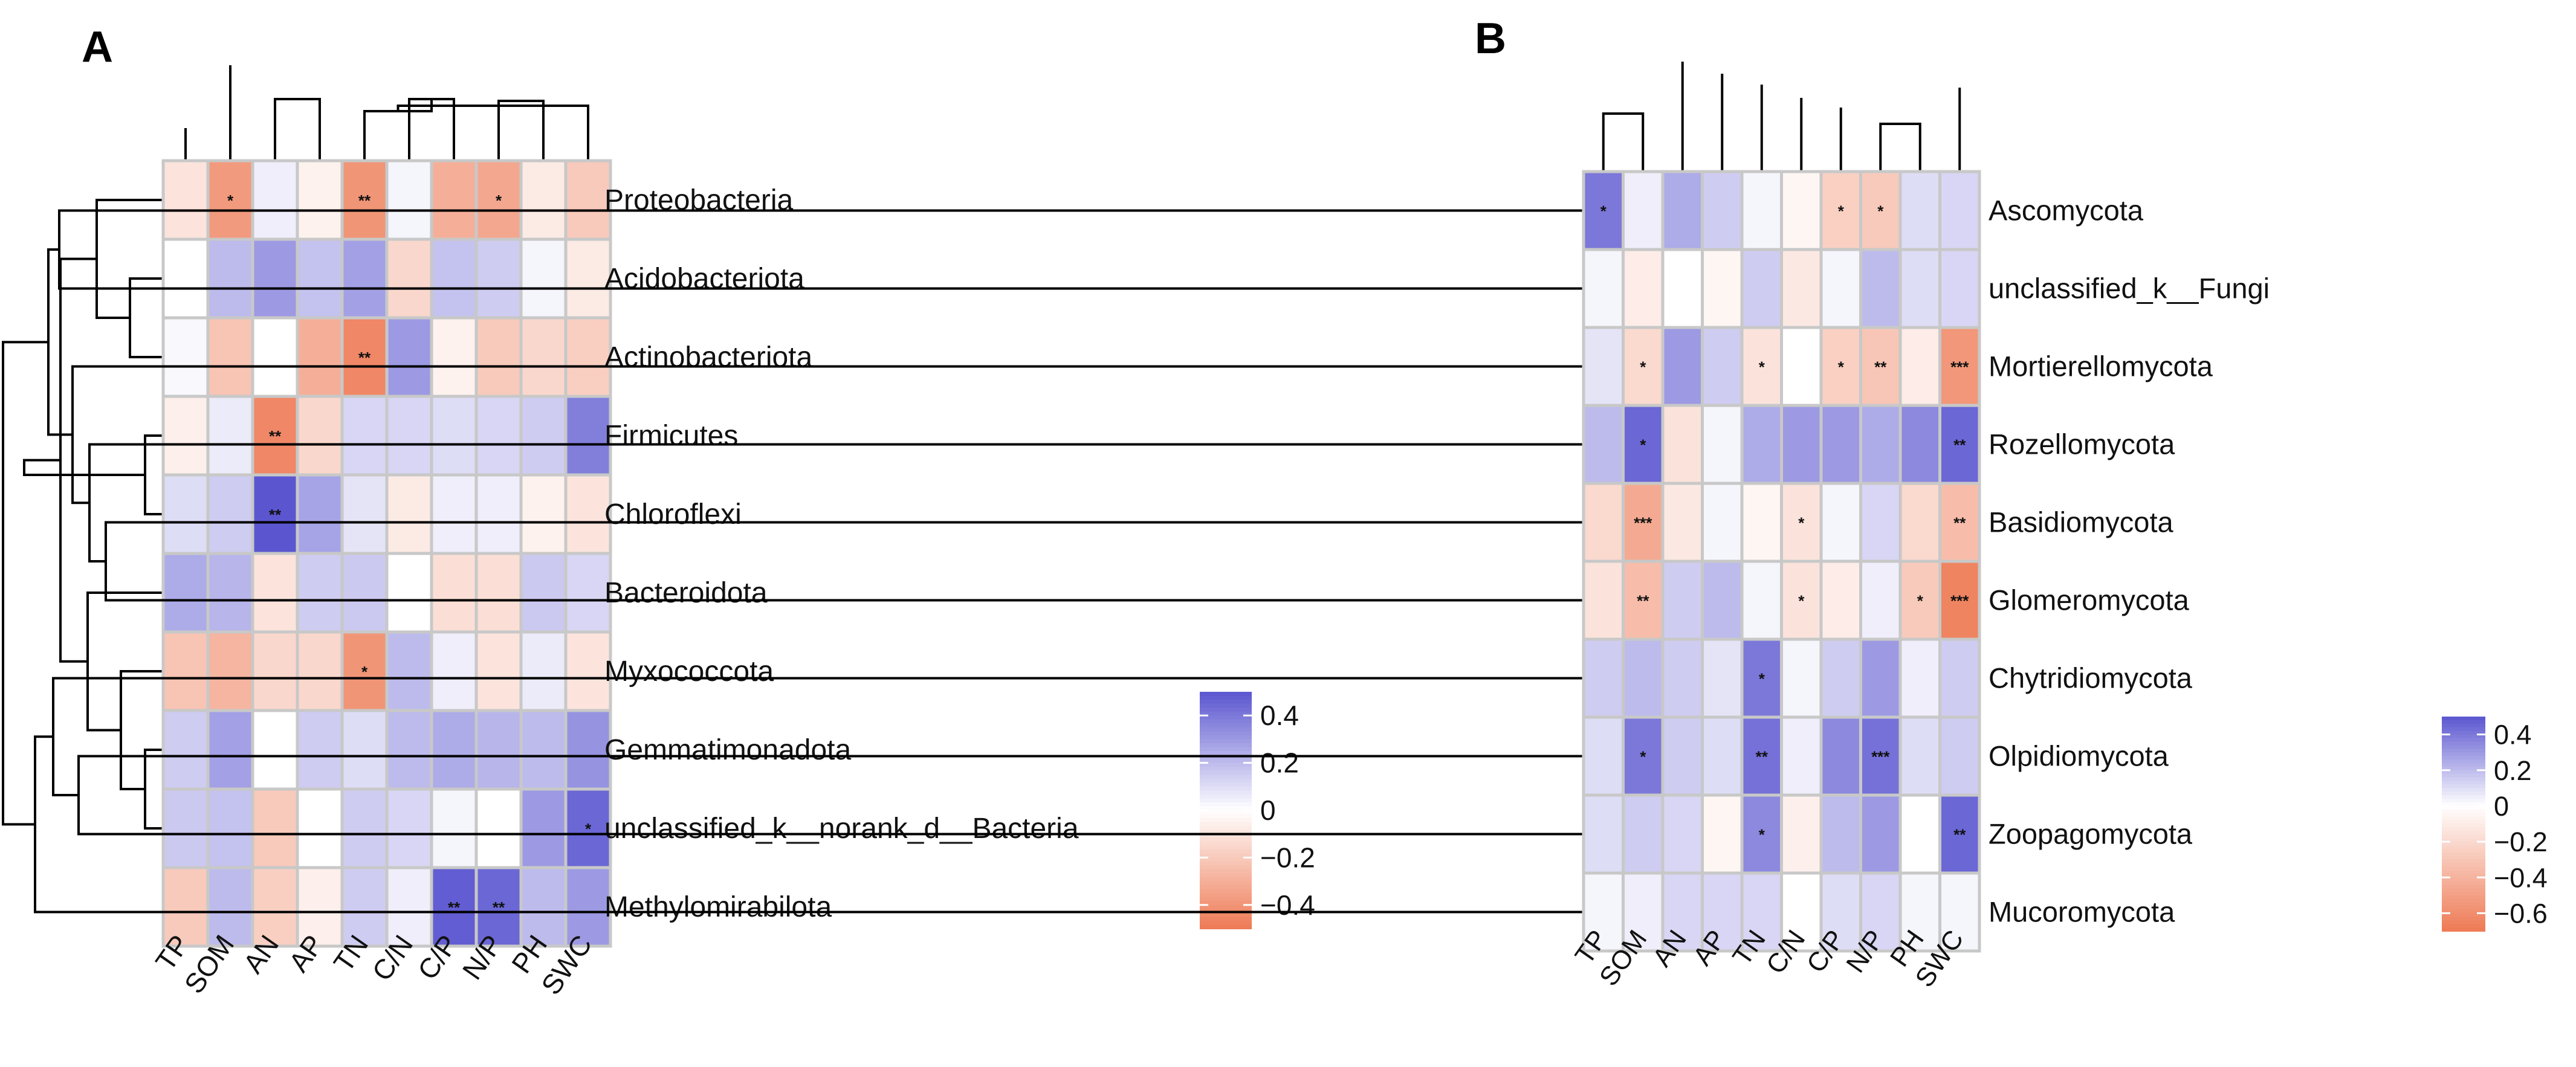 This screenshot has width=2576, height=1067. What do you see at coordinates (841, 829) in the screenshot?
I see `row-label: unclassified_k__norank_d__Bacteria` at bounding box center [841, 829].